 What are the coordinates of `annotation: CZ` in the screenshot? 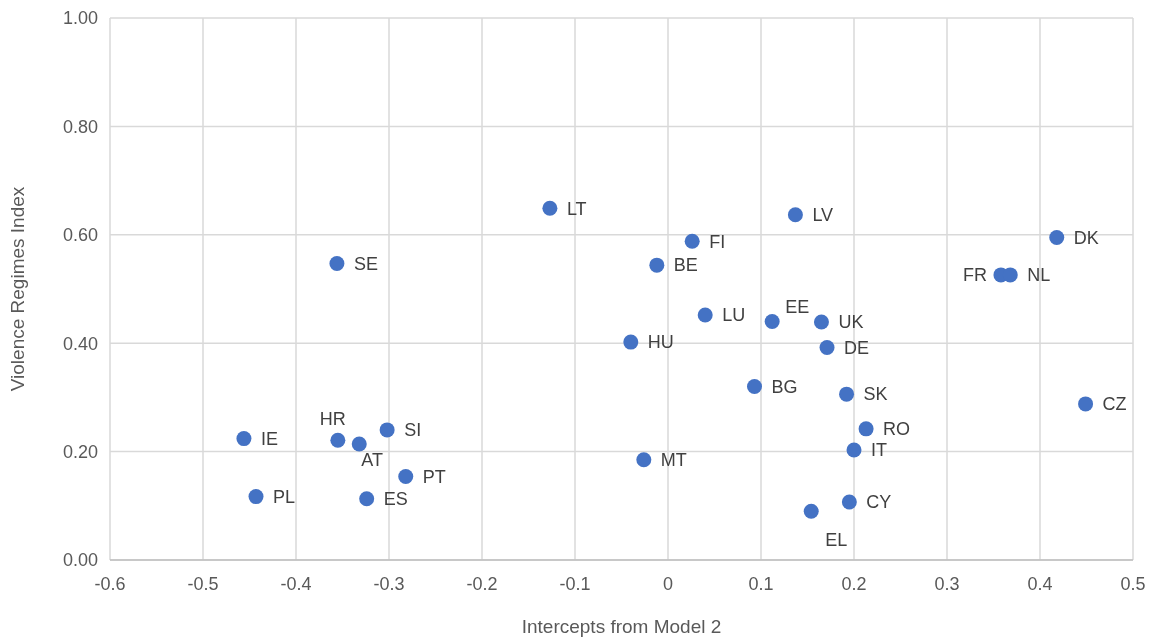 It's located at (1114, 404).